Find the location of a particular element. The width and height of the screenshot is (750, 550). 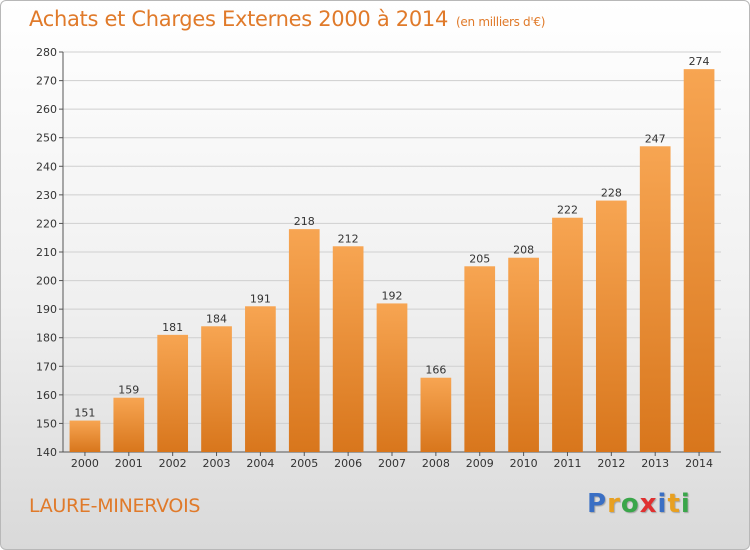

x-tick-label: 2004 is located at coordinates (260, 463).